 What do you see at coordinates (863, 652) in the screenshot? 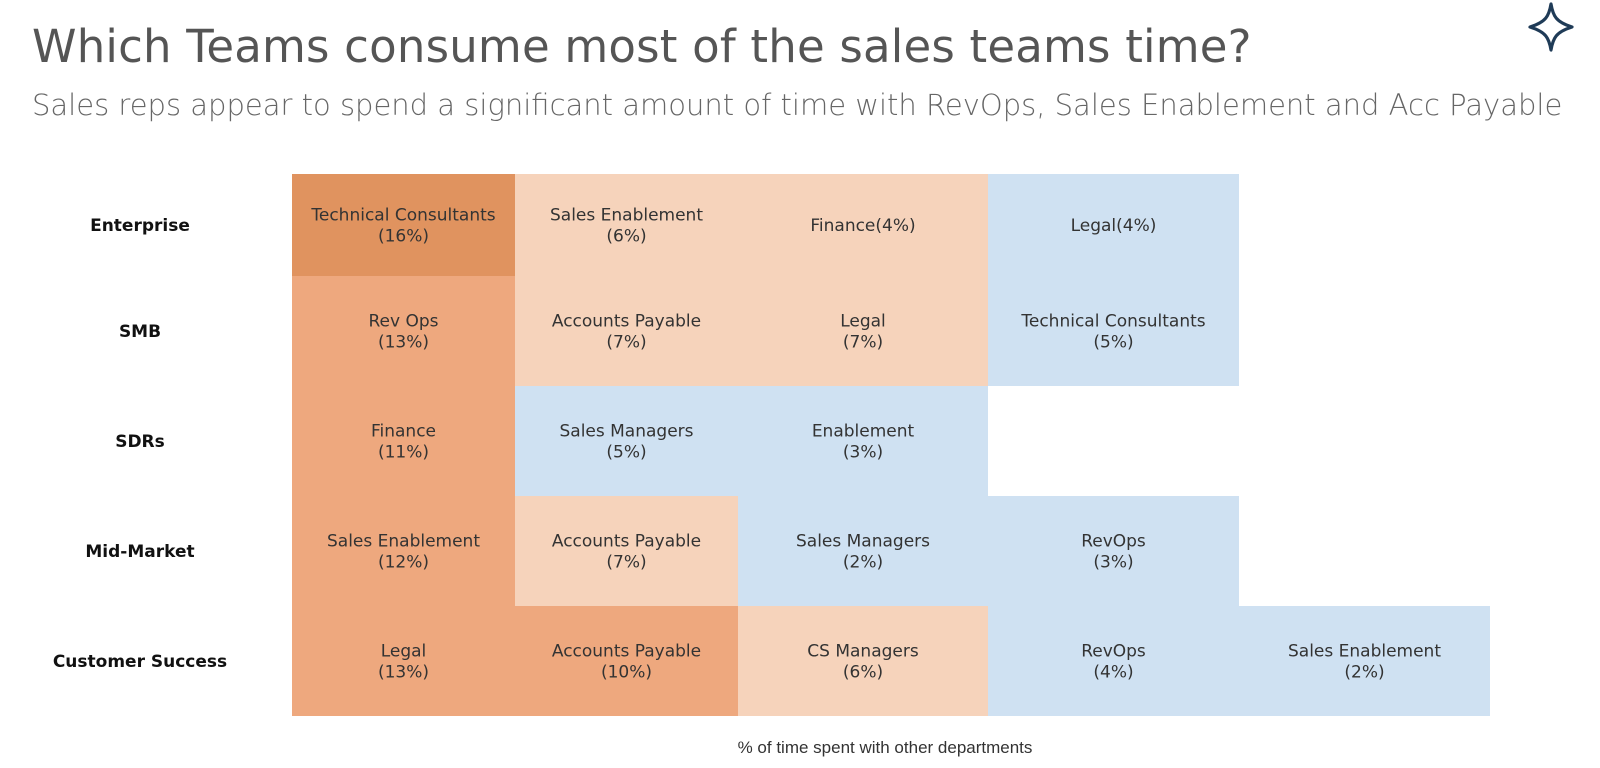
I see `cell-label-dept: CS Managers` at bounding box center [863, 652].